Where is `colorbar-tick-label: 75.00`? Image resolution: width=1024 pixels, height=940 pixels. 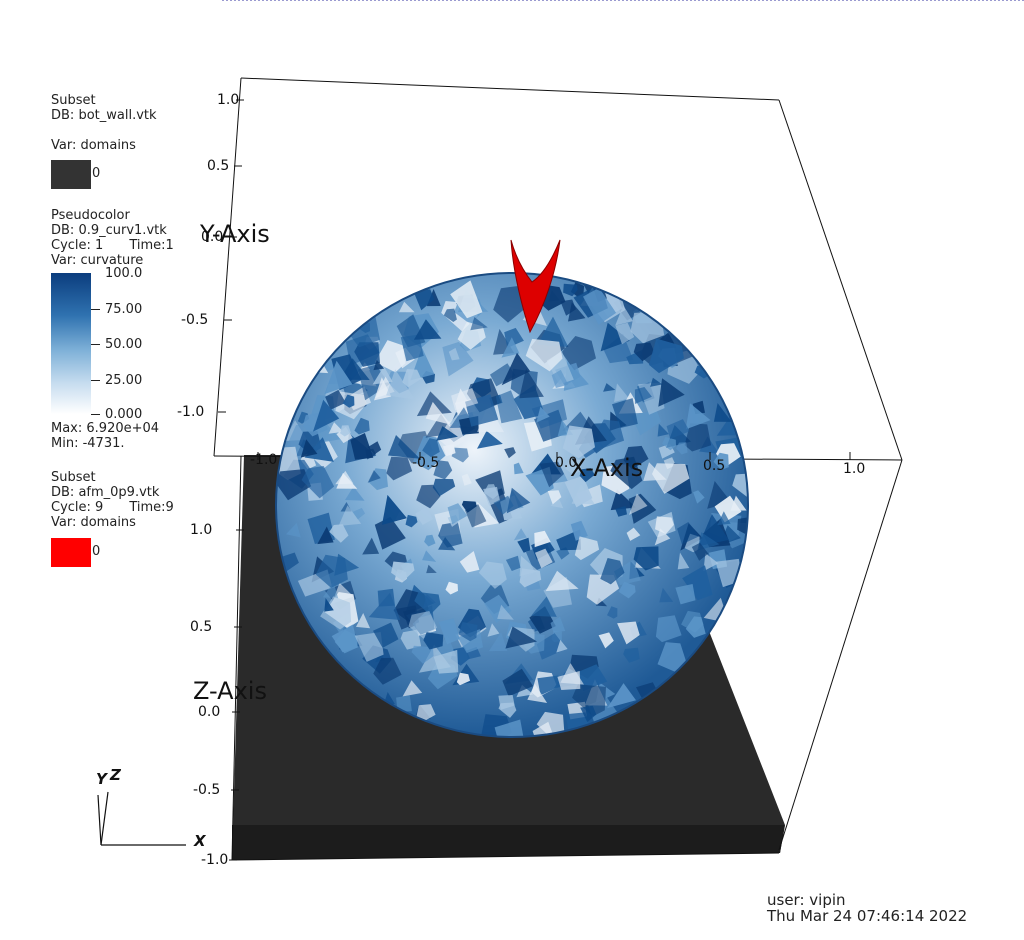 colorbar-tick-label: 75.00 is located at coordinates (124, 309).